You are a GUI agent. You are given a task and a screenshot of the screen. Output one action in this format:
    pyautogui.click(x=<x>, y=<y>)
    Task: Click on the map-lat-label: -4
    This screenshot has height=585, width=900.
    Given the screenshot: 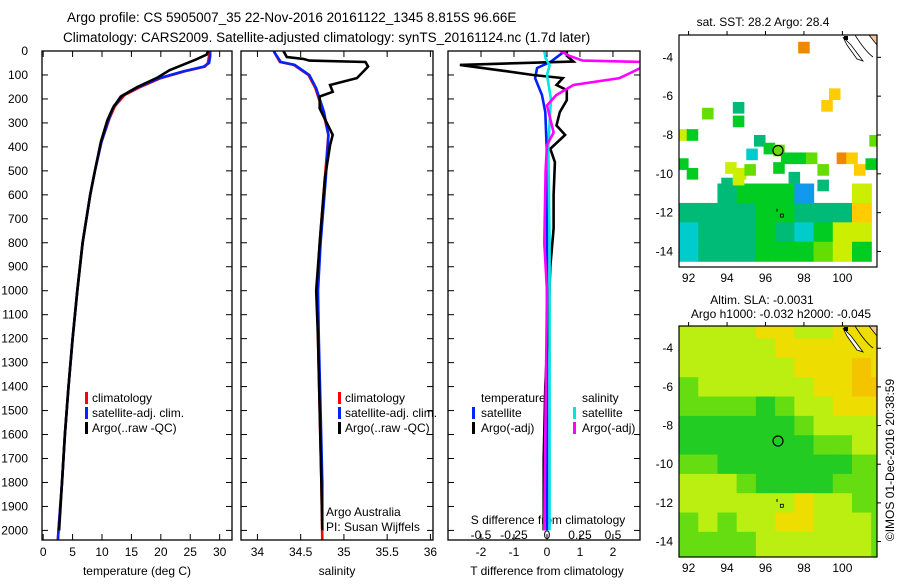 What is the action you would take?
    pyautogui.click(x=667, y=348)
    